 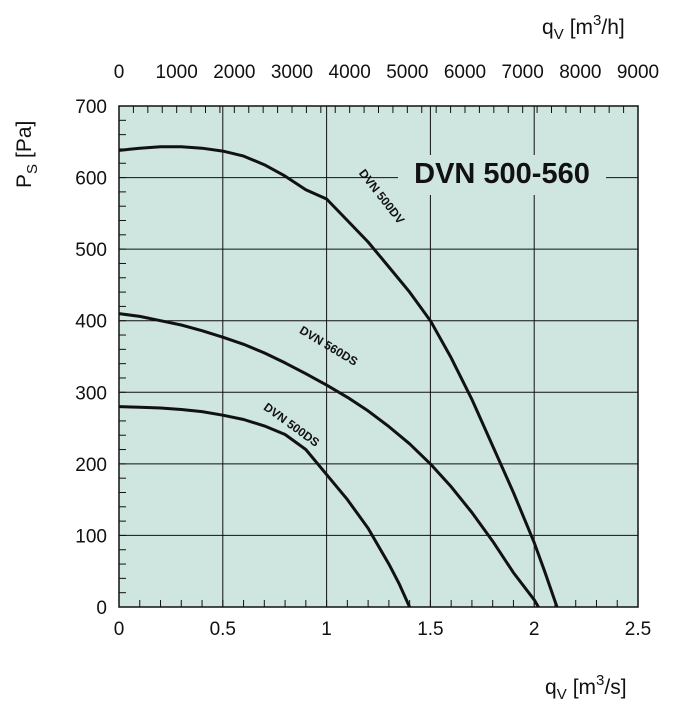 What do you see at coordinates (292, 72) in the screenshot?
I see `top-axis-tick-label: 3000` at bounding box center [292, 72].